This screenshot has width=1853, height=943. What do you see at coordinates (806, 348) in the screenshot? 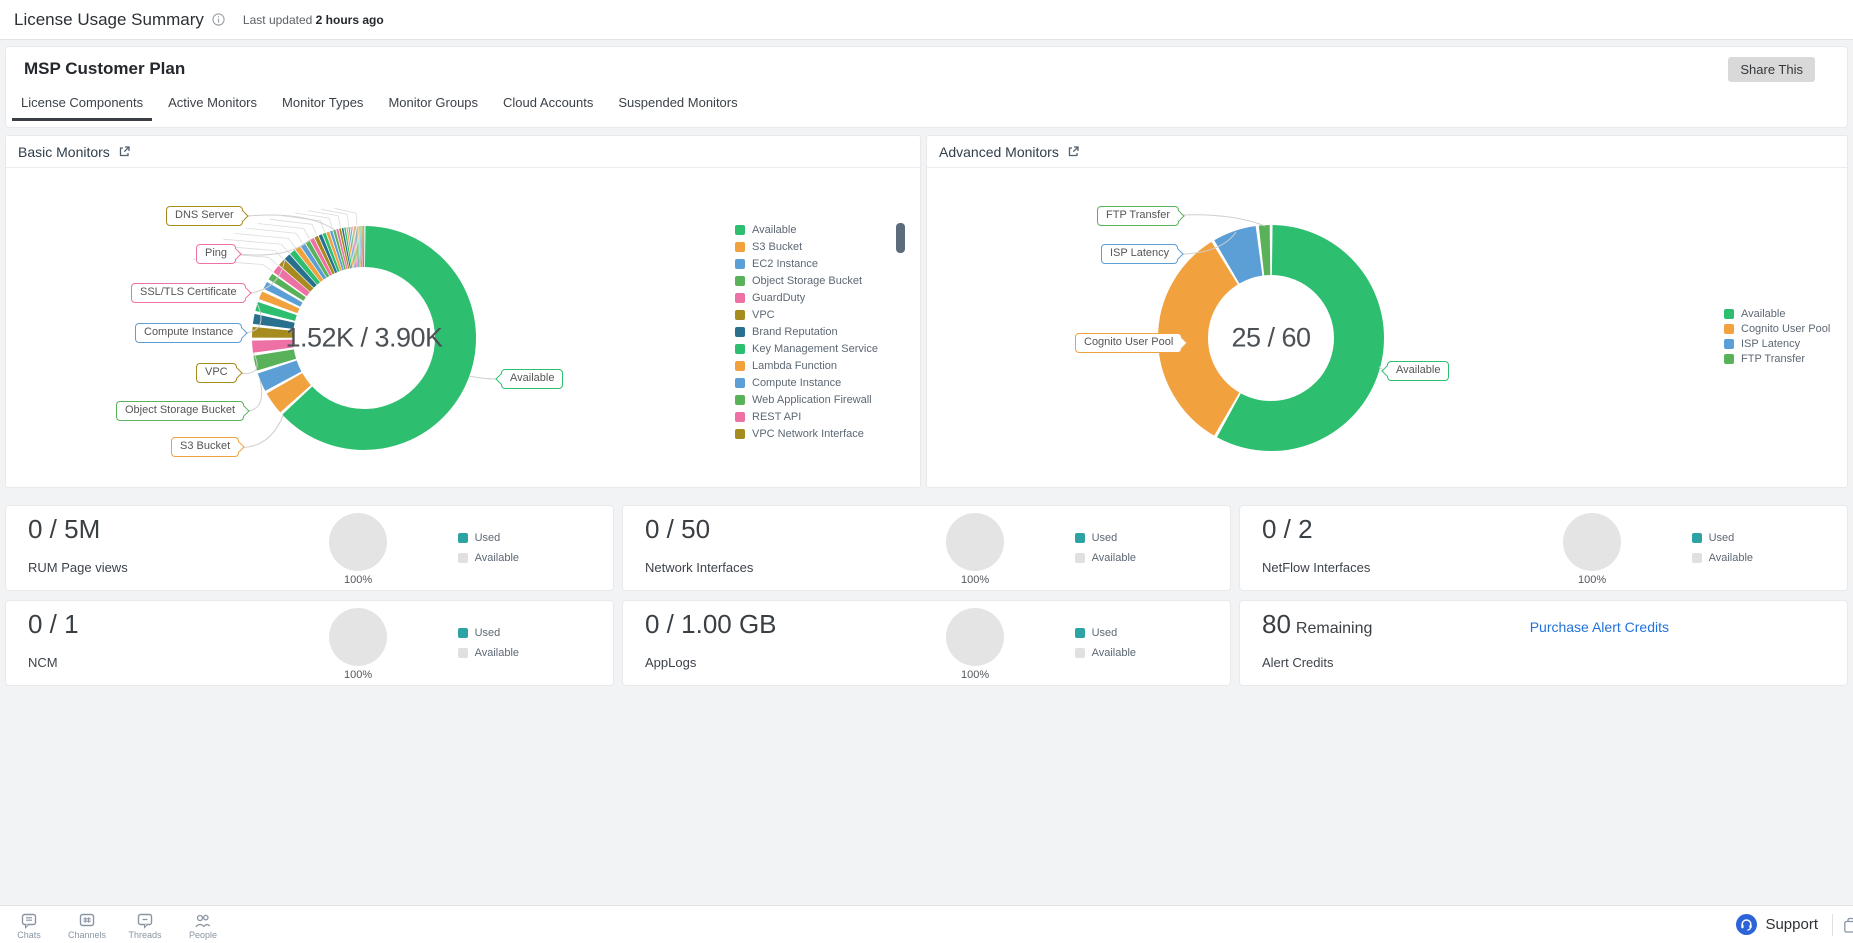
I see `legend-item-key-management-service: Key Management Service` at bounding box center [806, 348].